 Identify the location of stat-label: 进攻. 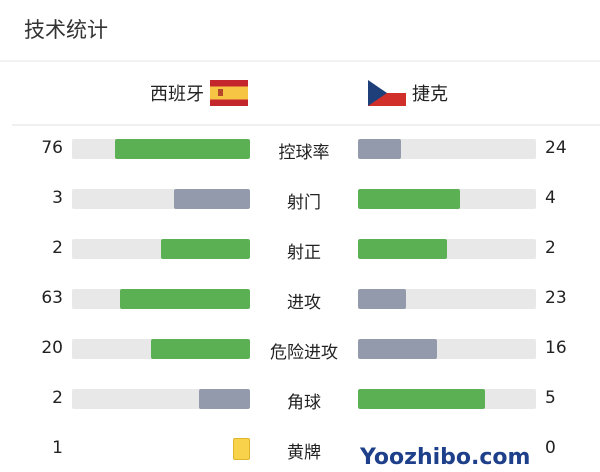
(304, 303).